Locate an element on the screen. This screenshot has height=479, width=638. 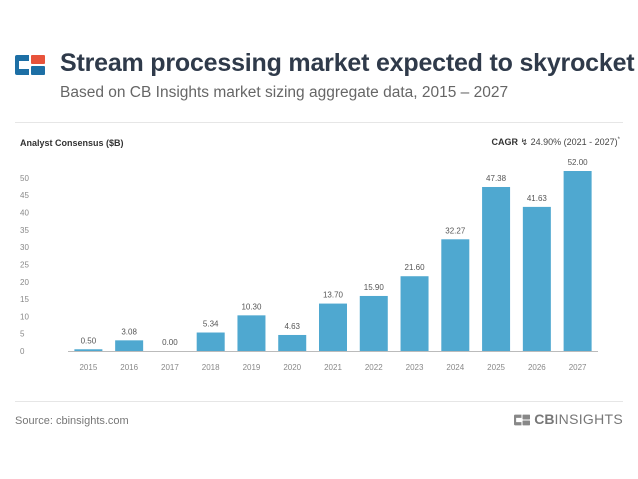
bar-2026 is located at coordinates (536, 278).